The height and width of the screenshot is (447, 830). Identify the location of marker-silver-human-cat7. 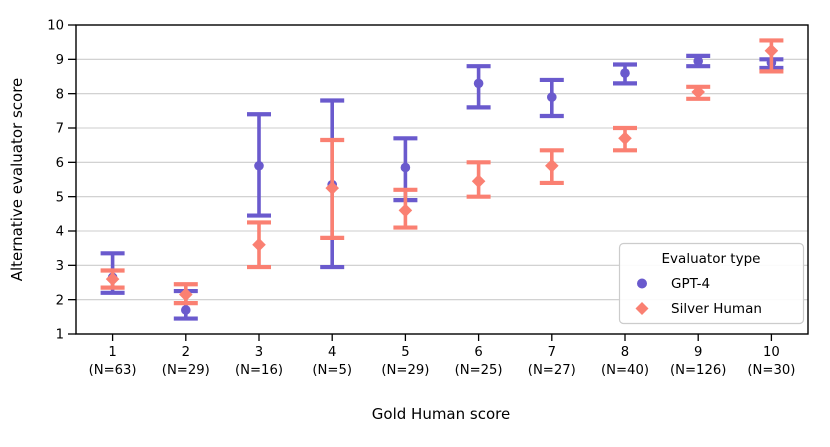
(552, 165).